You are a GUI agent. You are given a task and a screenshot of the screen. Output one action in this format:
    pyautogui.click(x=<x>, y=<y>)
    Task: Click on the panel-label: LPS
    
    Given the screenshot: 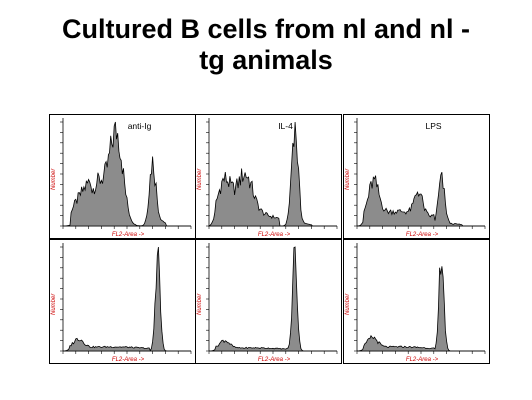 What is the action you would take?
    pyautogui.click(x=433, y=126)
    